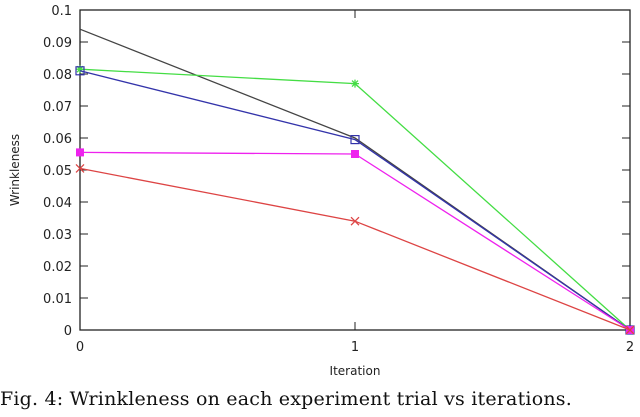 The height and width of the screenshot is (417, 640). I want to click on x-tick-label: 0, so click(80, 347).